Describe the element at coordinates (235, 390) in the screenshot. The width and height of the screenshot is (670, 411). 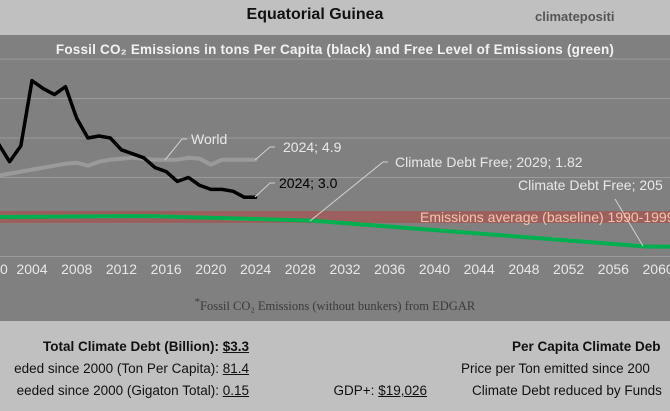
I see `exceeded-total-value: 0.15` at that location.